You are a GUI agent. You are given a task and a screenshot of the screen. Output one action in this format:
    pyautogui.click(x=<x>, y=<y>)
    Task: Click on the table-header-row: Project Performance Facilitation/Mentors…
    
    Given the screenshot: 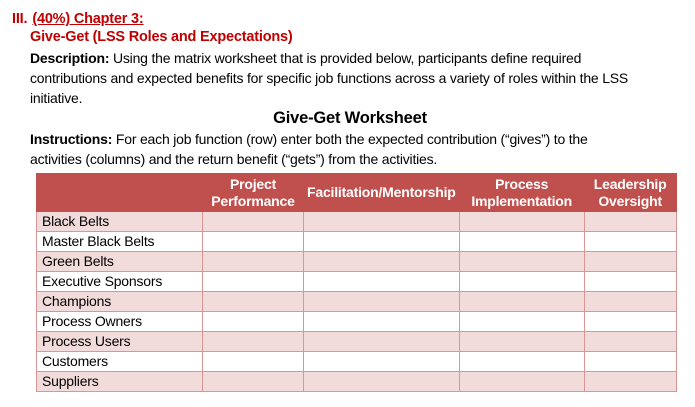 What is the action you would take?
    pyautogui.click(x=356, y=192)
    